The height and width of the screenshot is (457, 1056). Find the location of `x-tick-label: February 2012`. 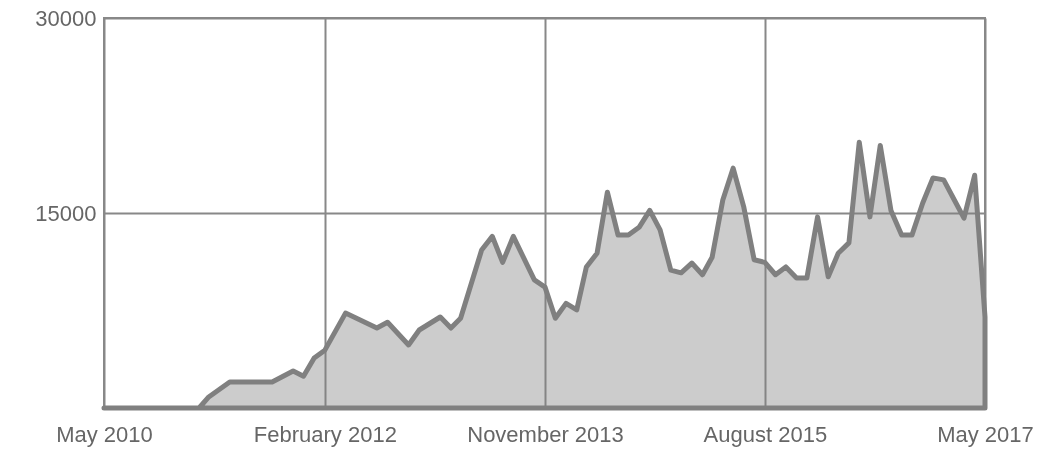

x-tick-label: February 2012 is located at coordinates (325, 434).